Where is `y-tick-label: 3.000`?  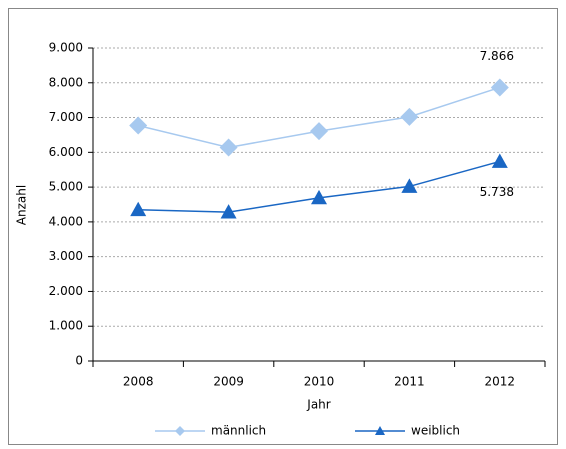 y-tick-label: 3.000 is located at coordinates (66, 256).